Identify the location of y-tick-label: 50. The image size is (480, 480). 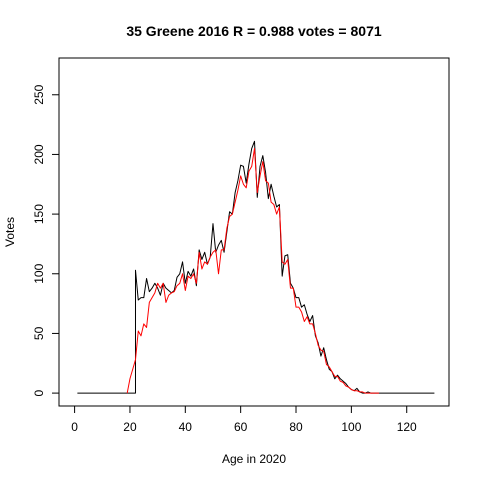
(39, 333).